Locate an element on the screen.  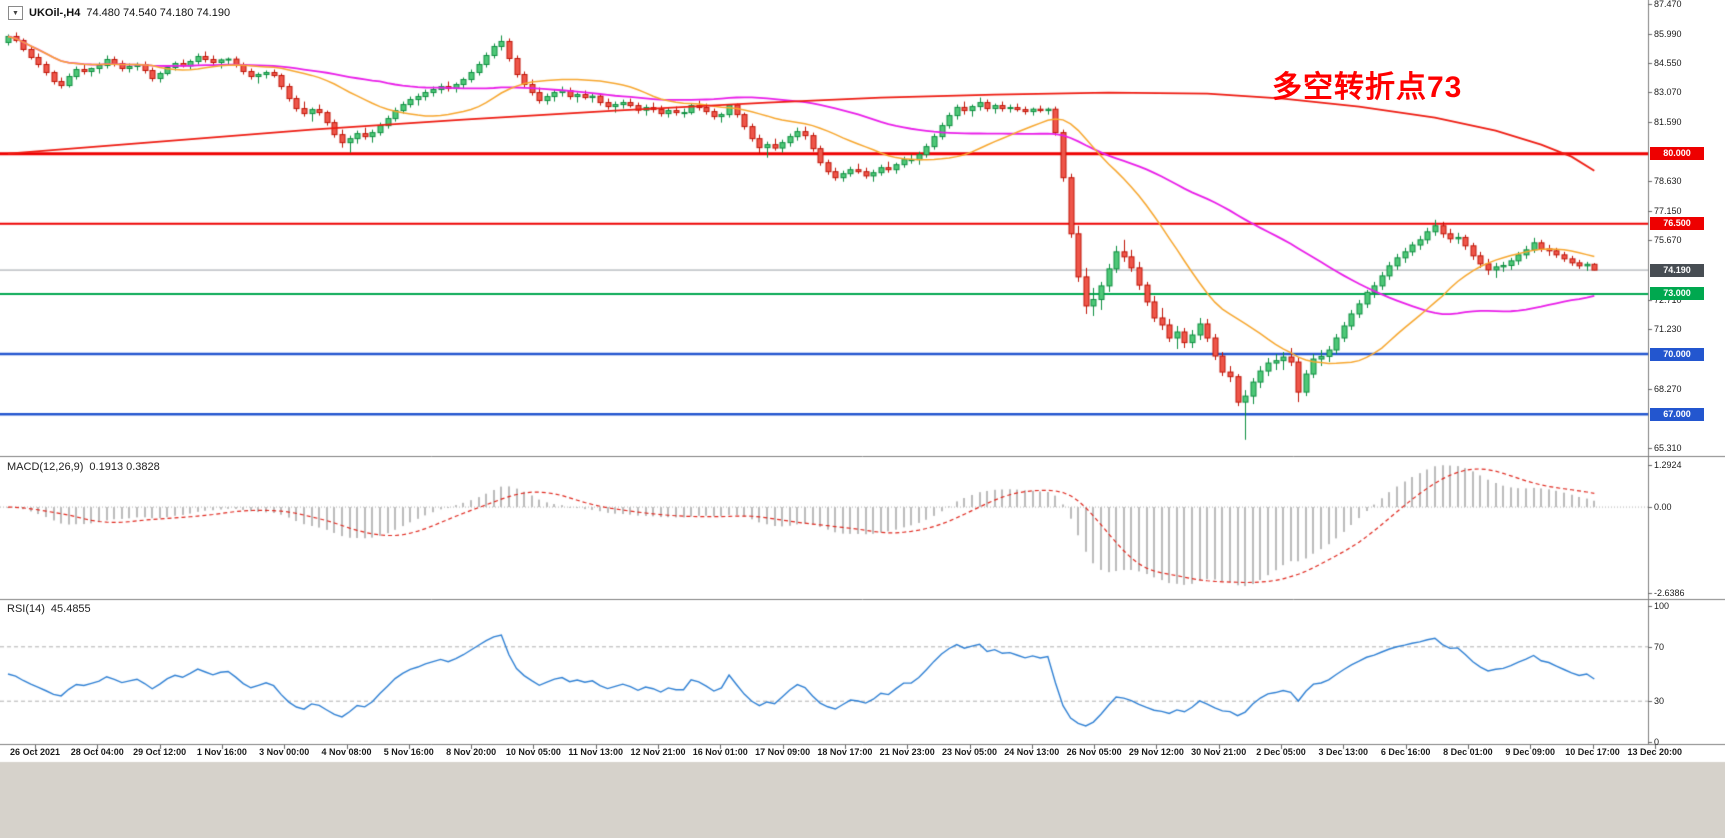
rsi-panel-header: RSI(14) 45.4855 is located at coordinates (49, 609).